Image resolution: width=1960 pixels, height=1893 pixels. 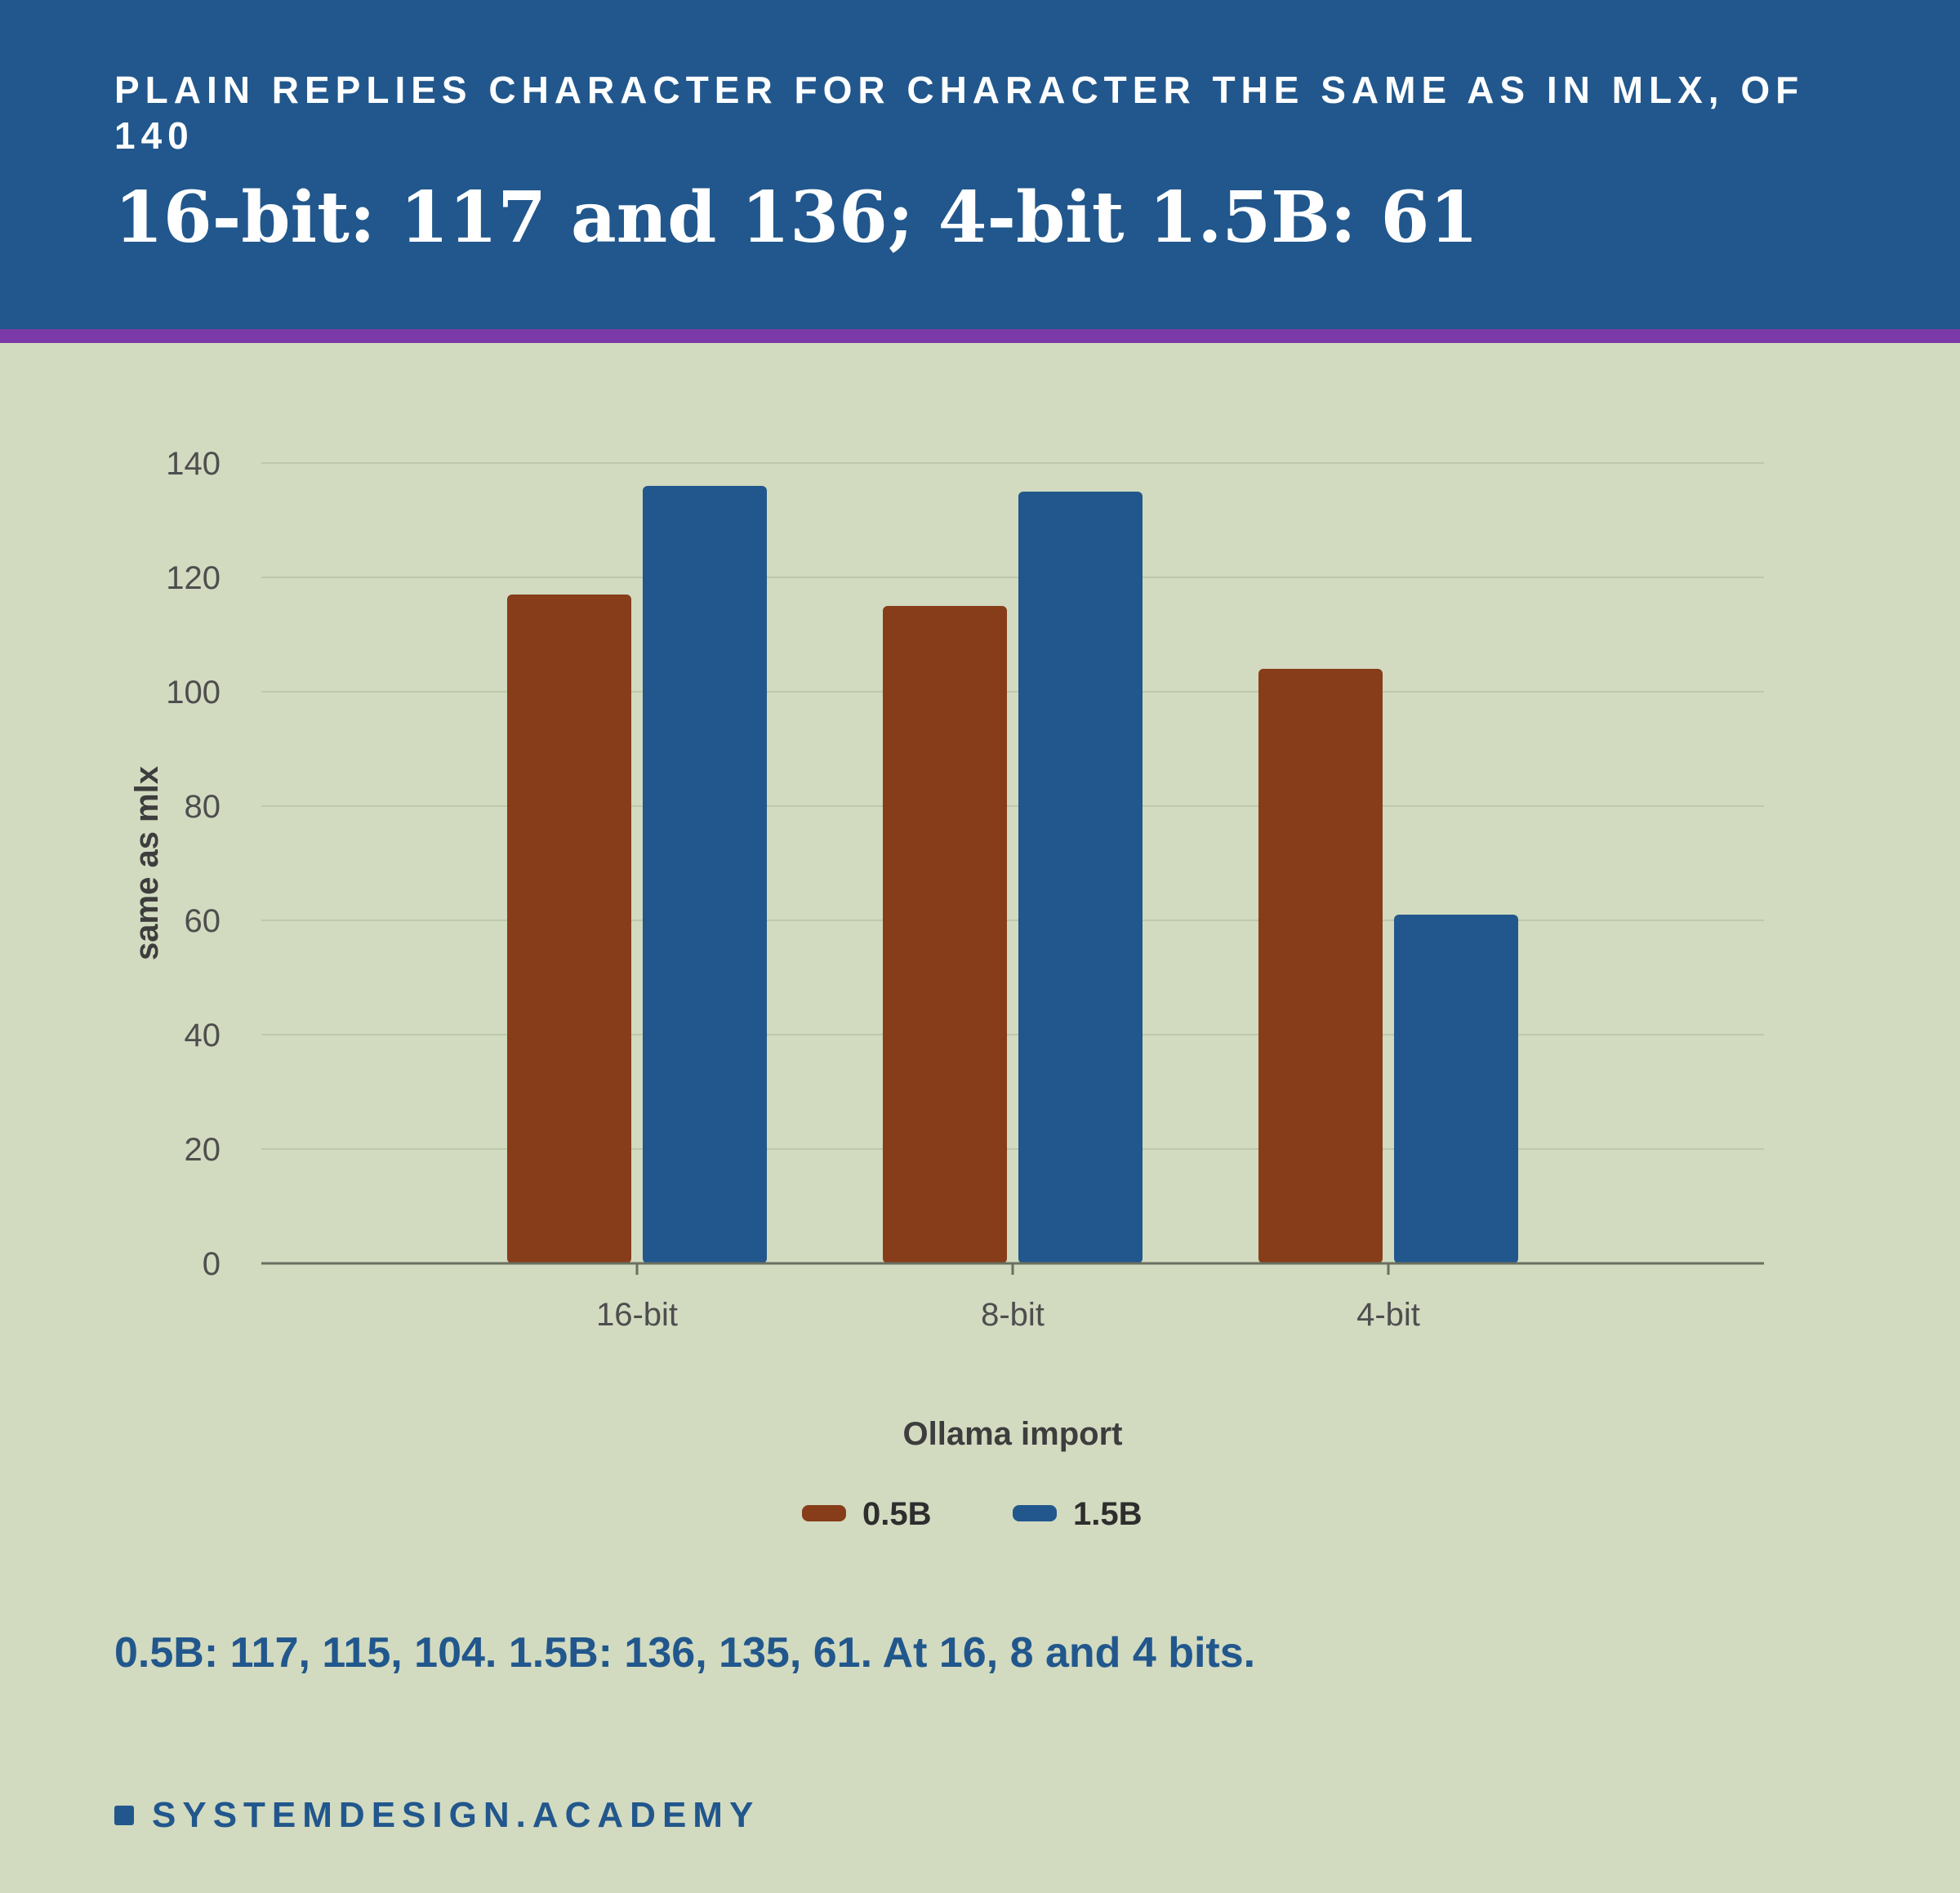 What do you see at coordinates (1013, 1315) in the screenshot?
I see `x-tick-label: 8-bit` at bounding box center [1013, 1315].